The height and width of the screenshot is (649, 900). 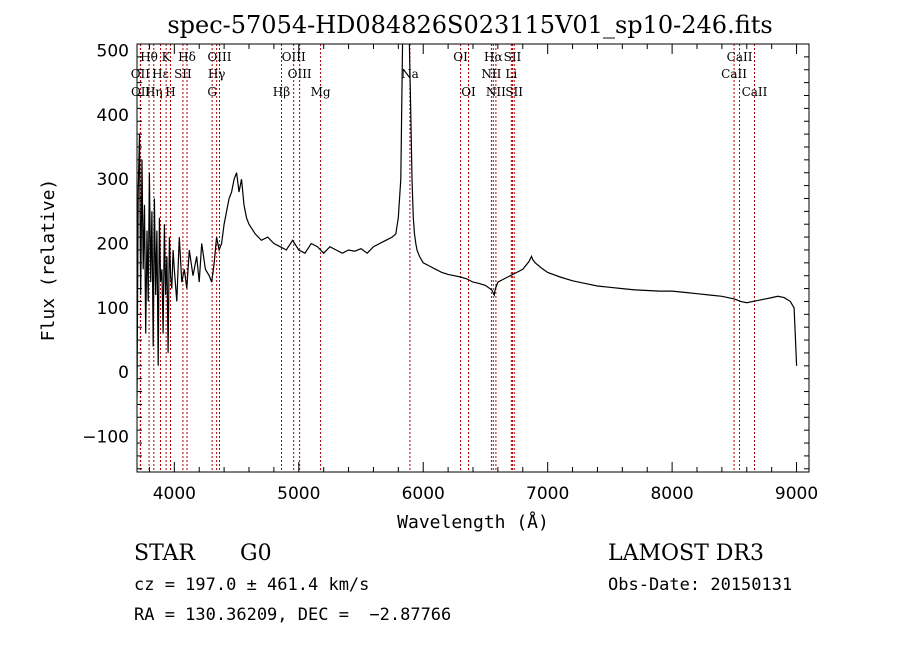 What do you see at coordinates (183, 74) in the screenshot?
I see `line-label-6: SII` at bounding box center [183, 74].